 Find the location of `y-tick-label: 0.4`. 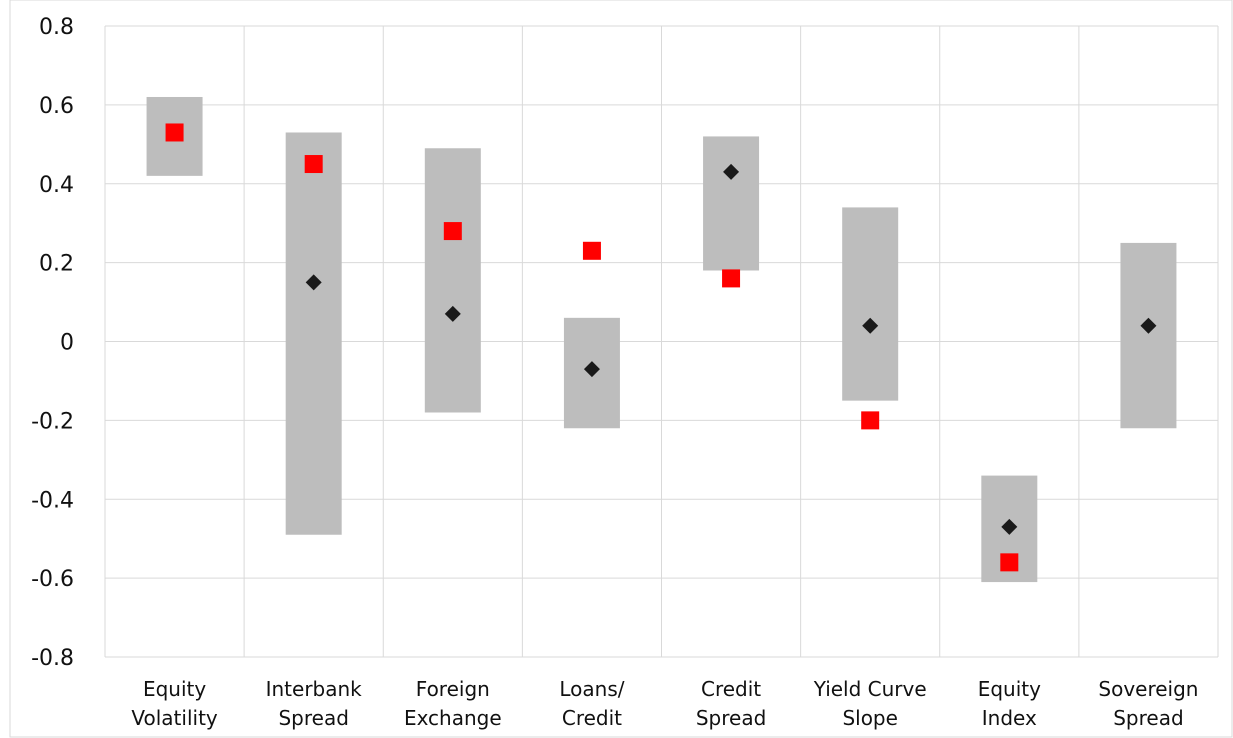

y-tick-label: 0.4 is located at coordinates (56, 185).